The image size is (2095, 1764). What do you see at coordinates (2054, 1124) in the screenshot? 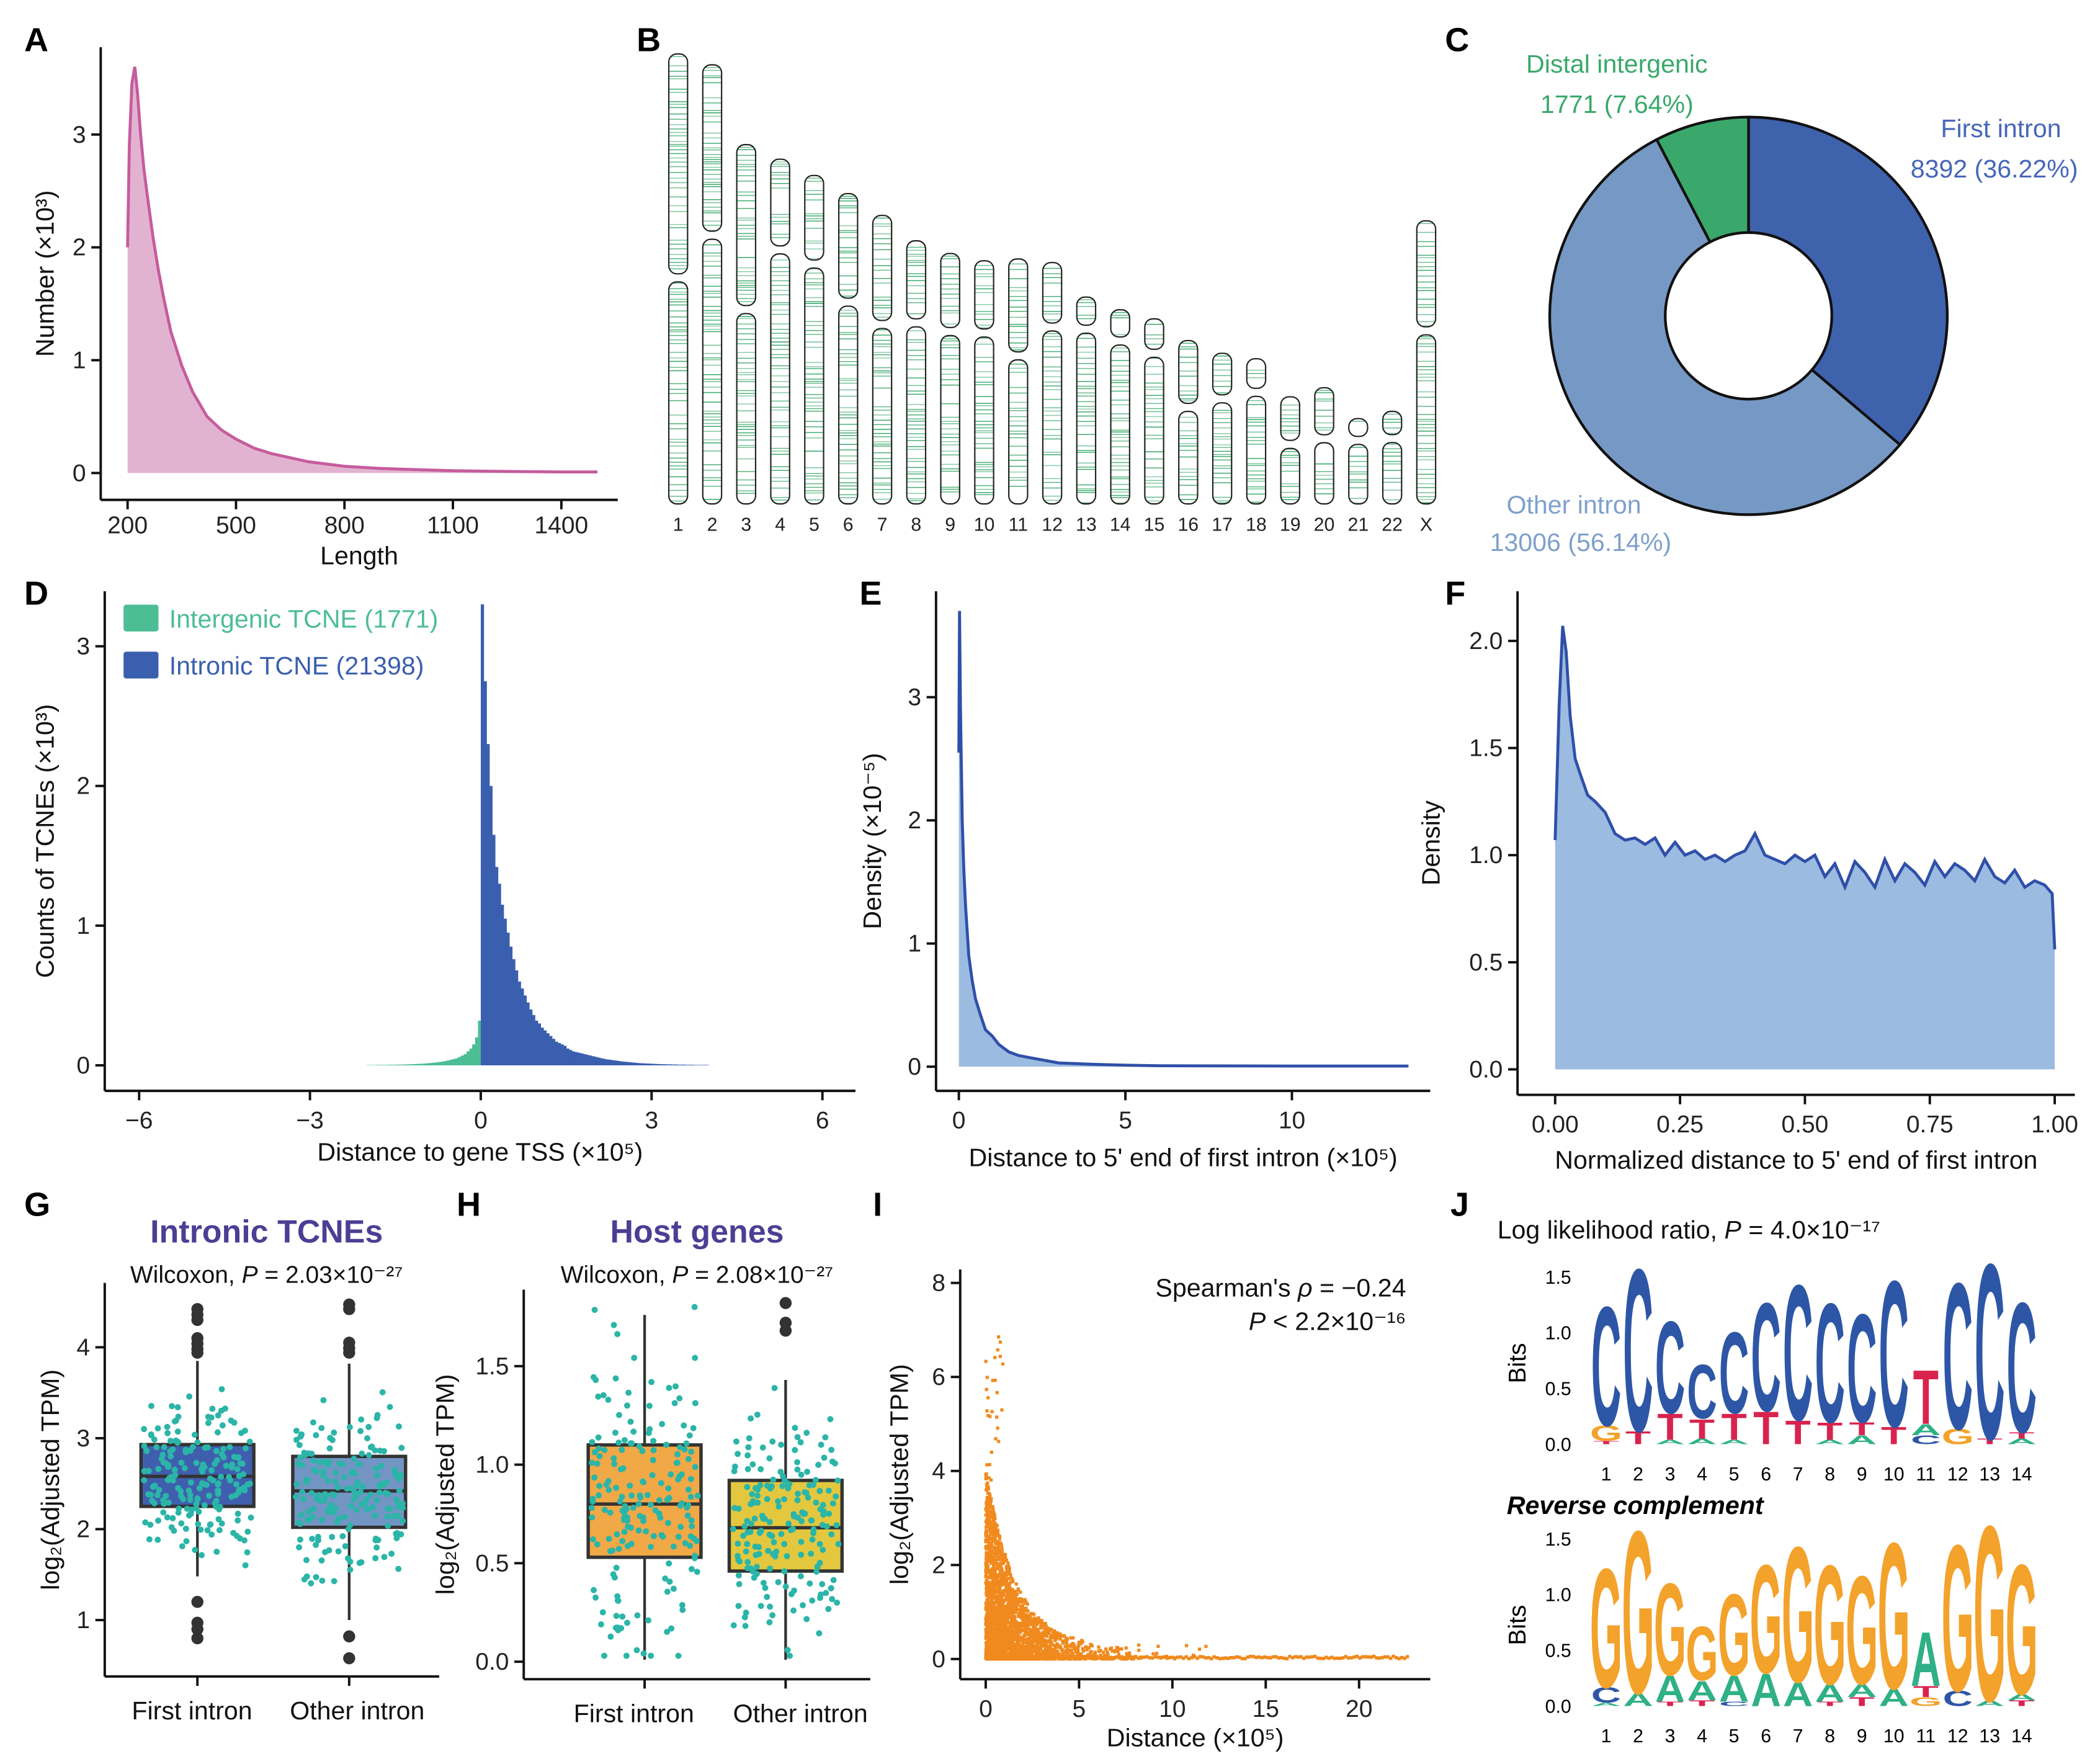
I see `x-tick-label: 1.00` at bounding box center [2054, 1124].